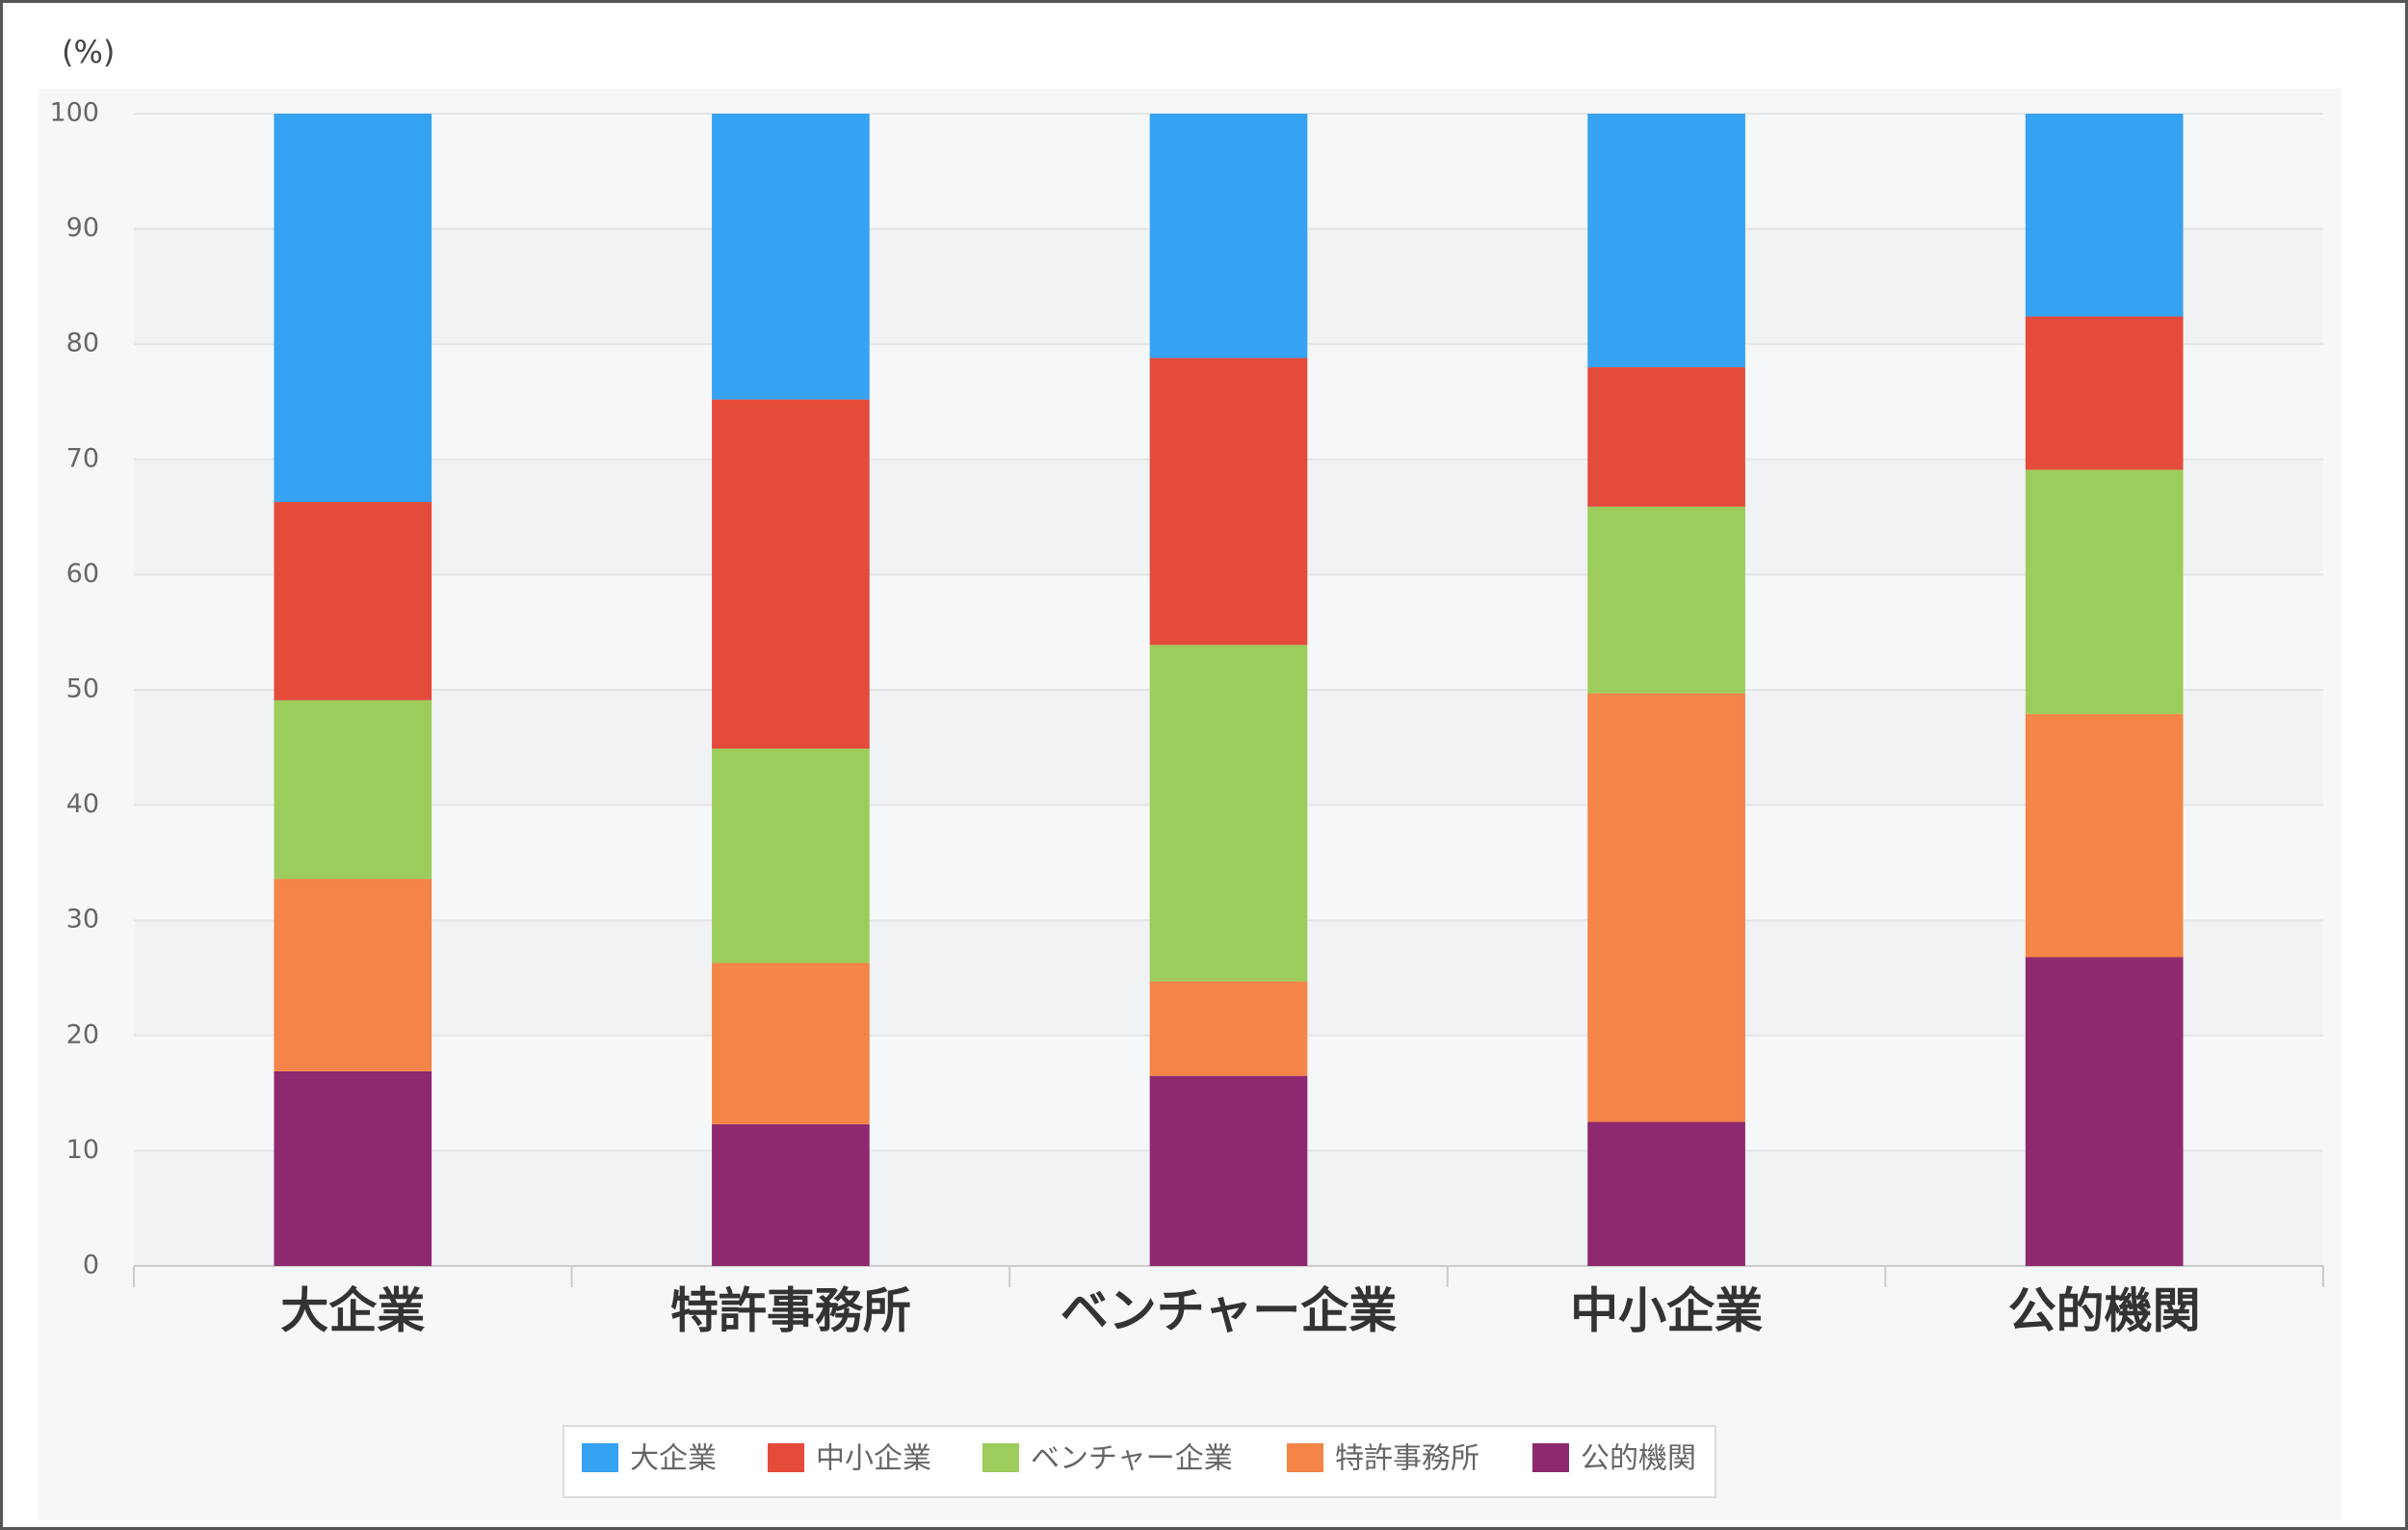 Image resolution: width=2408 pixels, height=1530 pixels. Describe the element at coordinates (1666, 1311) in the screenshot. I see `x-tick-label: 中小企業` at that location.